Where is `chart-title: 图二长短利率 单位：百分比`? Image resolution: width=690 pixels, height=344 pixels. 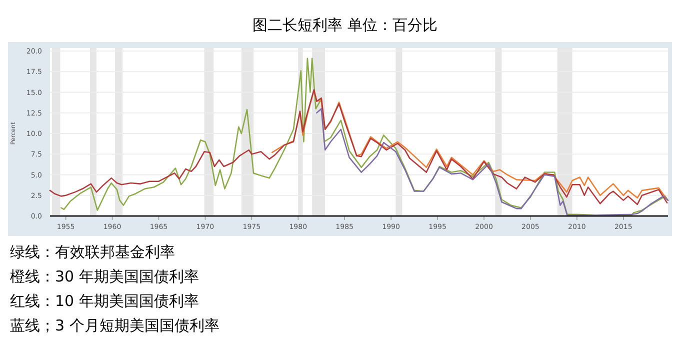 chart-title: 图二长短利率 单位：百分比 is located at coordinates (345, 25).